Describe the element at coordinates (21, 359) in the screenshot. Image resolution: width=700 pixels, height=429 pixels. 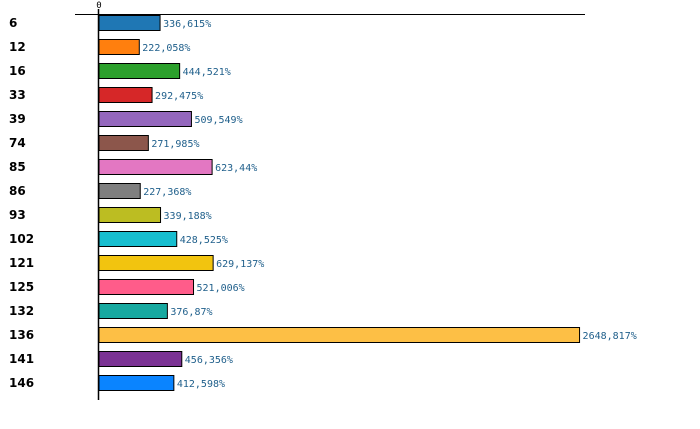
I see `category-label: 141` at that location.